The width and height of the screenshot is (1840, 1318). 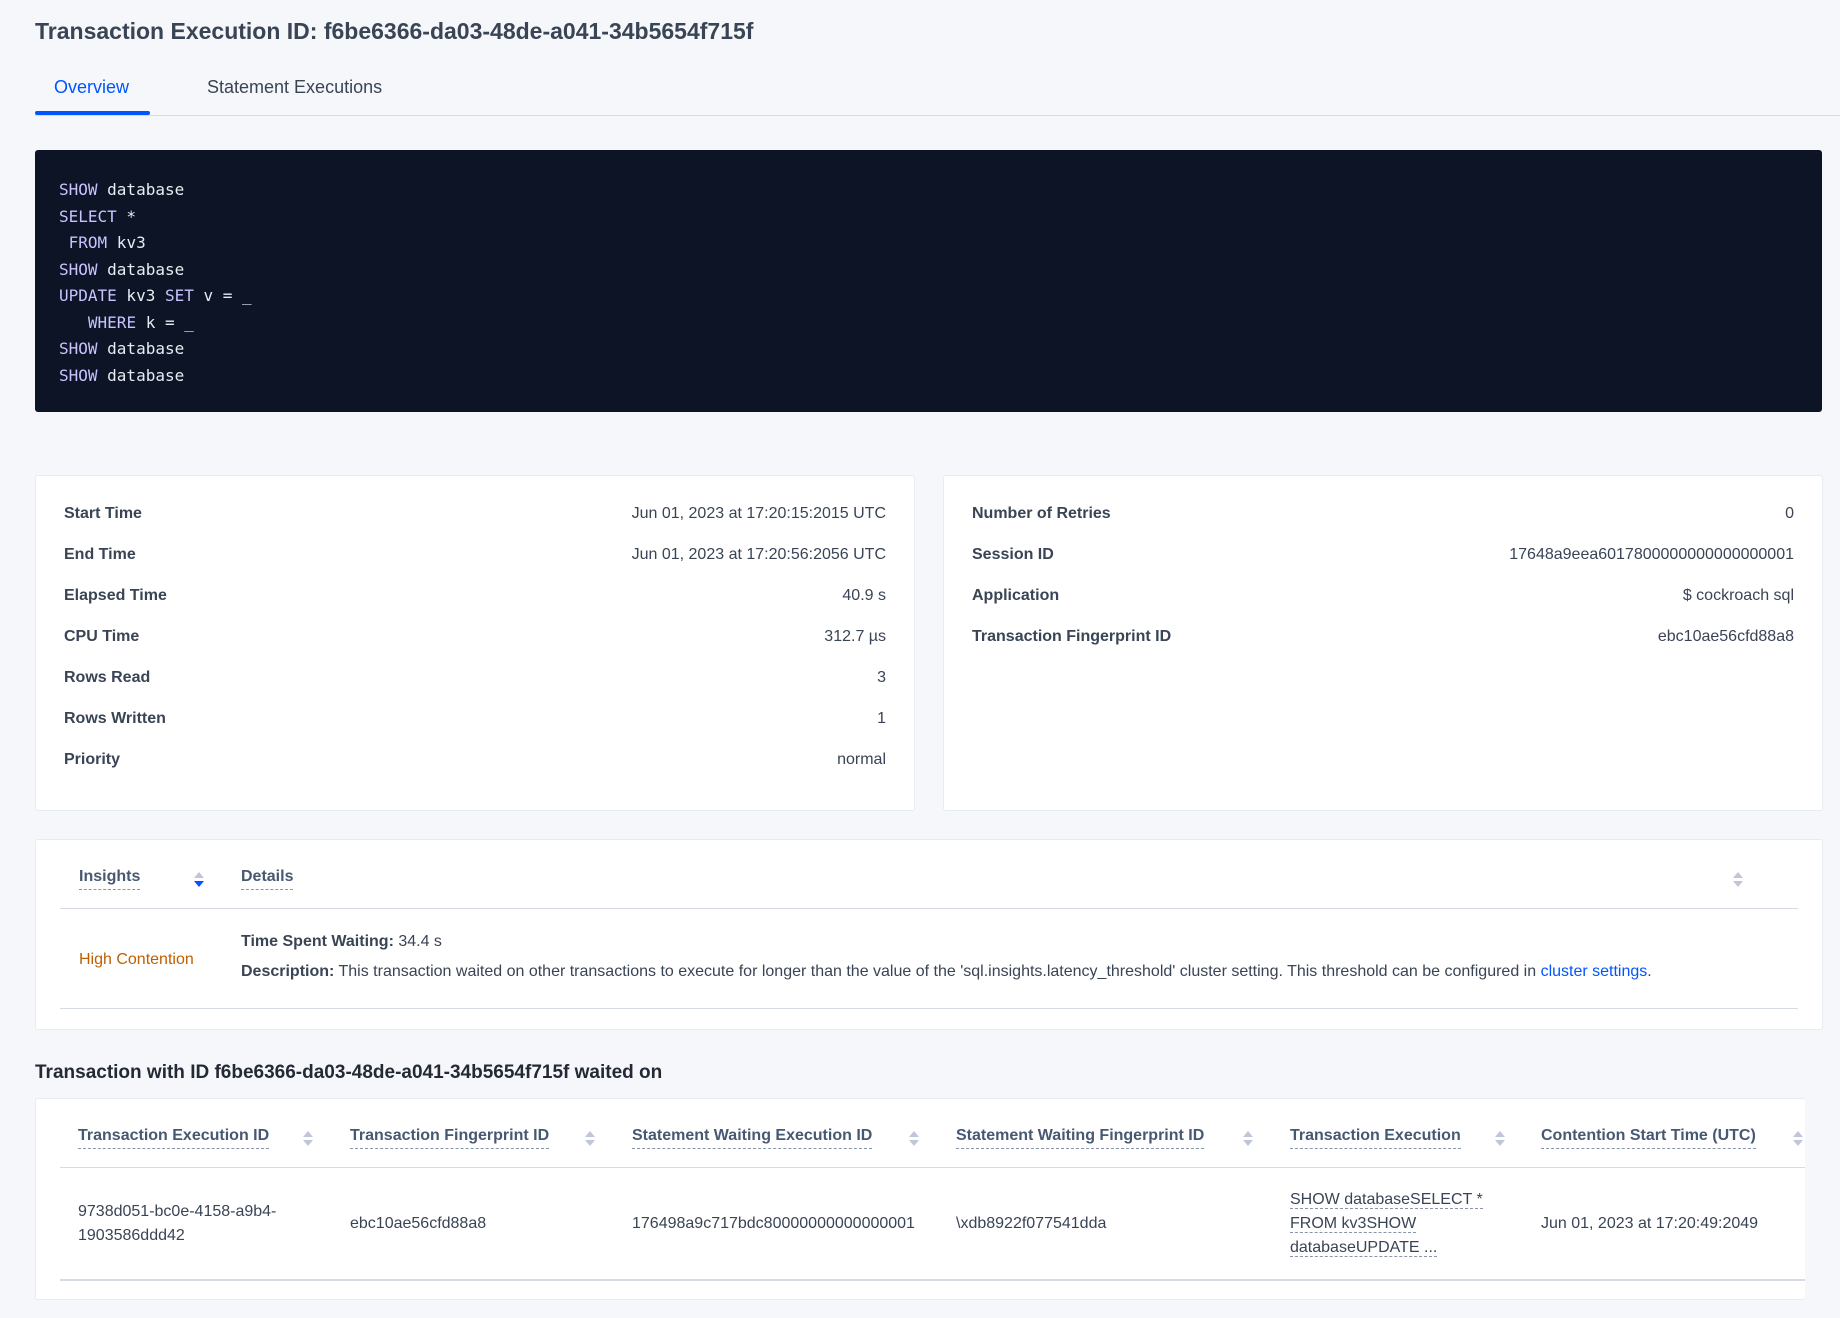 I want to click on sql-text, so click(x=64, y=242).